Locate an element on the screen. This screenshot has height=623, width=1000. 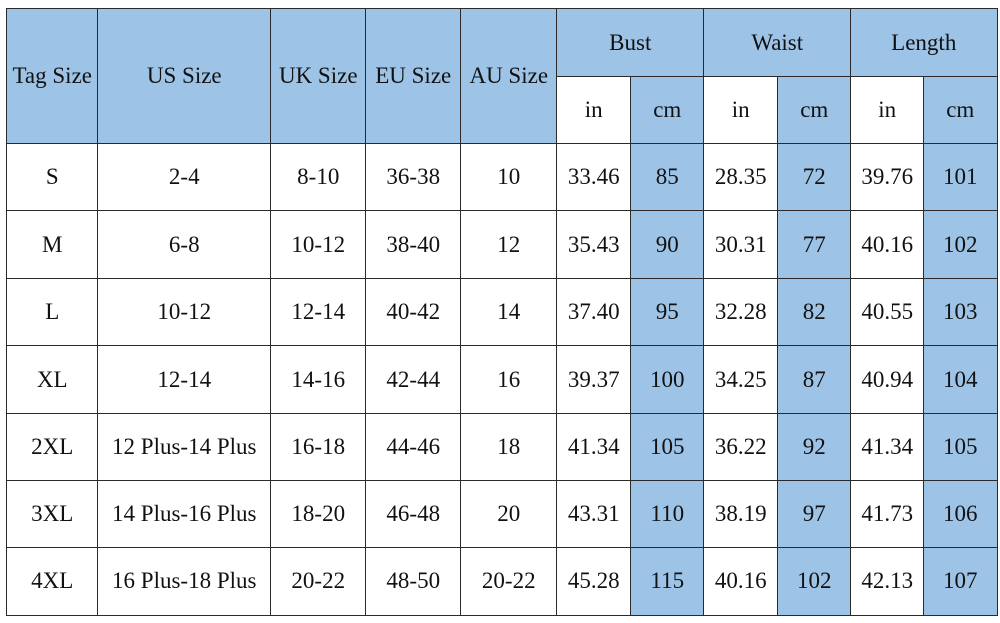
group-header: Length is located at coordinates (924, 43).